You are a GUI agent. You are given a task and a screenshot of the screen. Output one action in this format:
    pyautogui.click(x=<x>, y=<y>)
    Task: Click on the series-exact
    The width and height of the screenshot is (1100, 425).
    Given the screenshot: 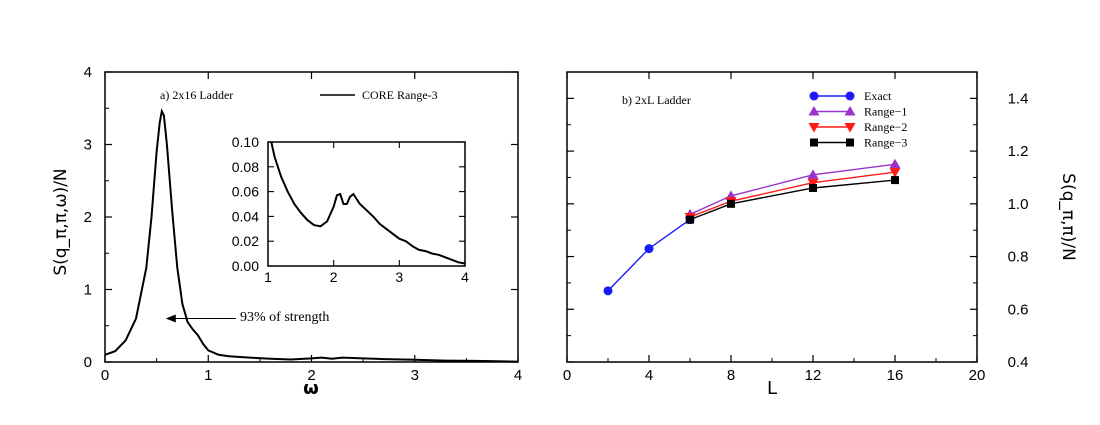 What is the action you would take?
    pyautogui.click(x=649, y=255)
    